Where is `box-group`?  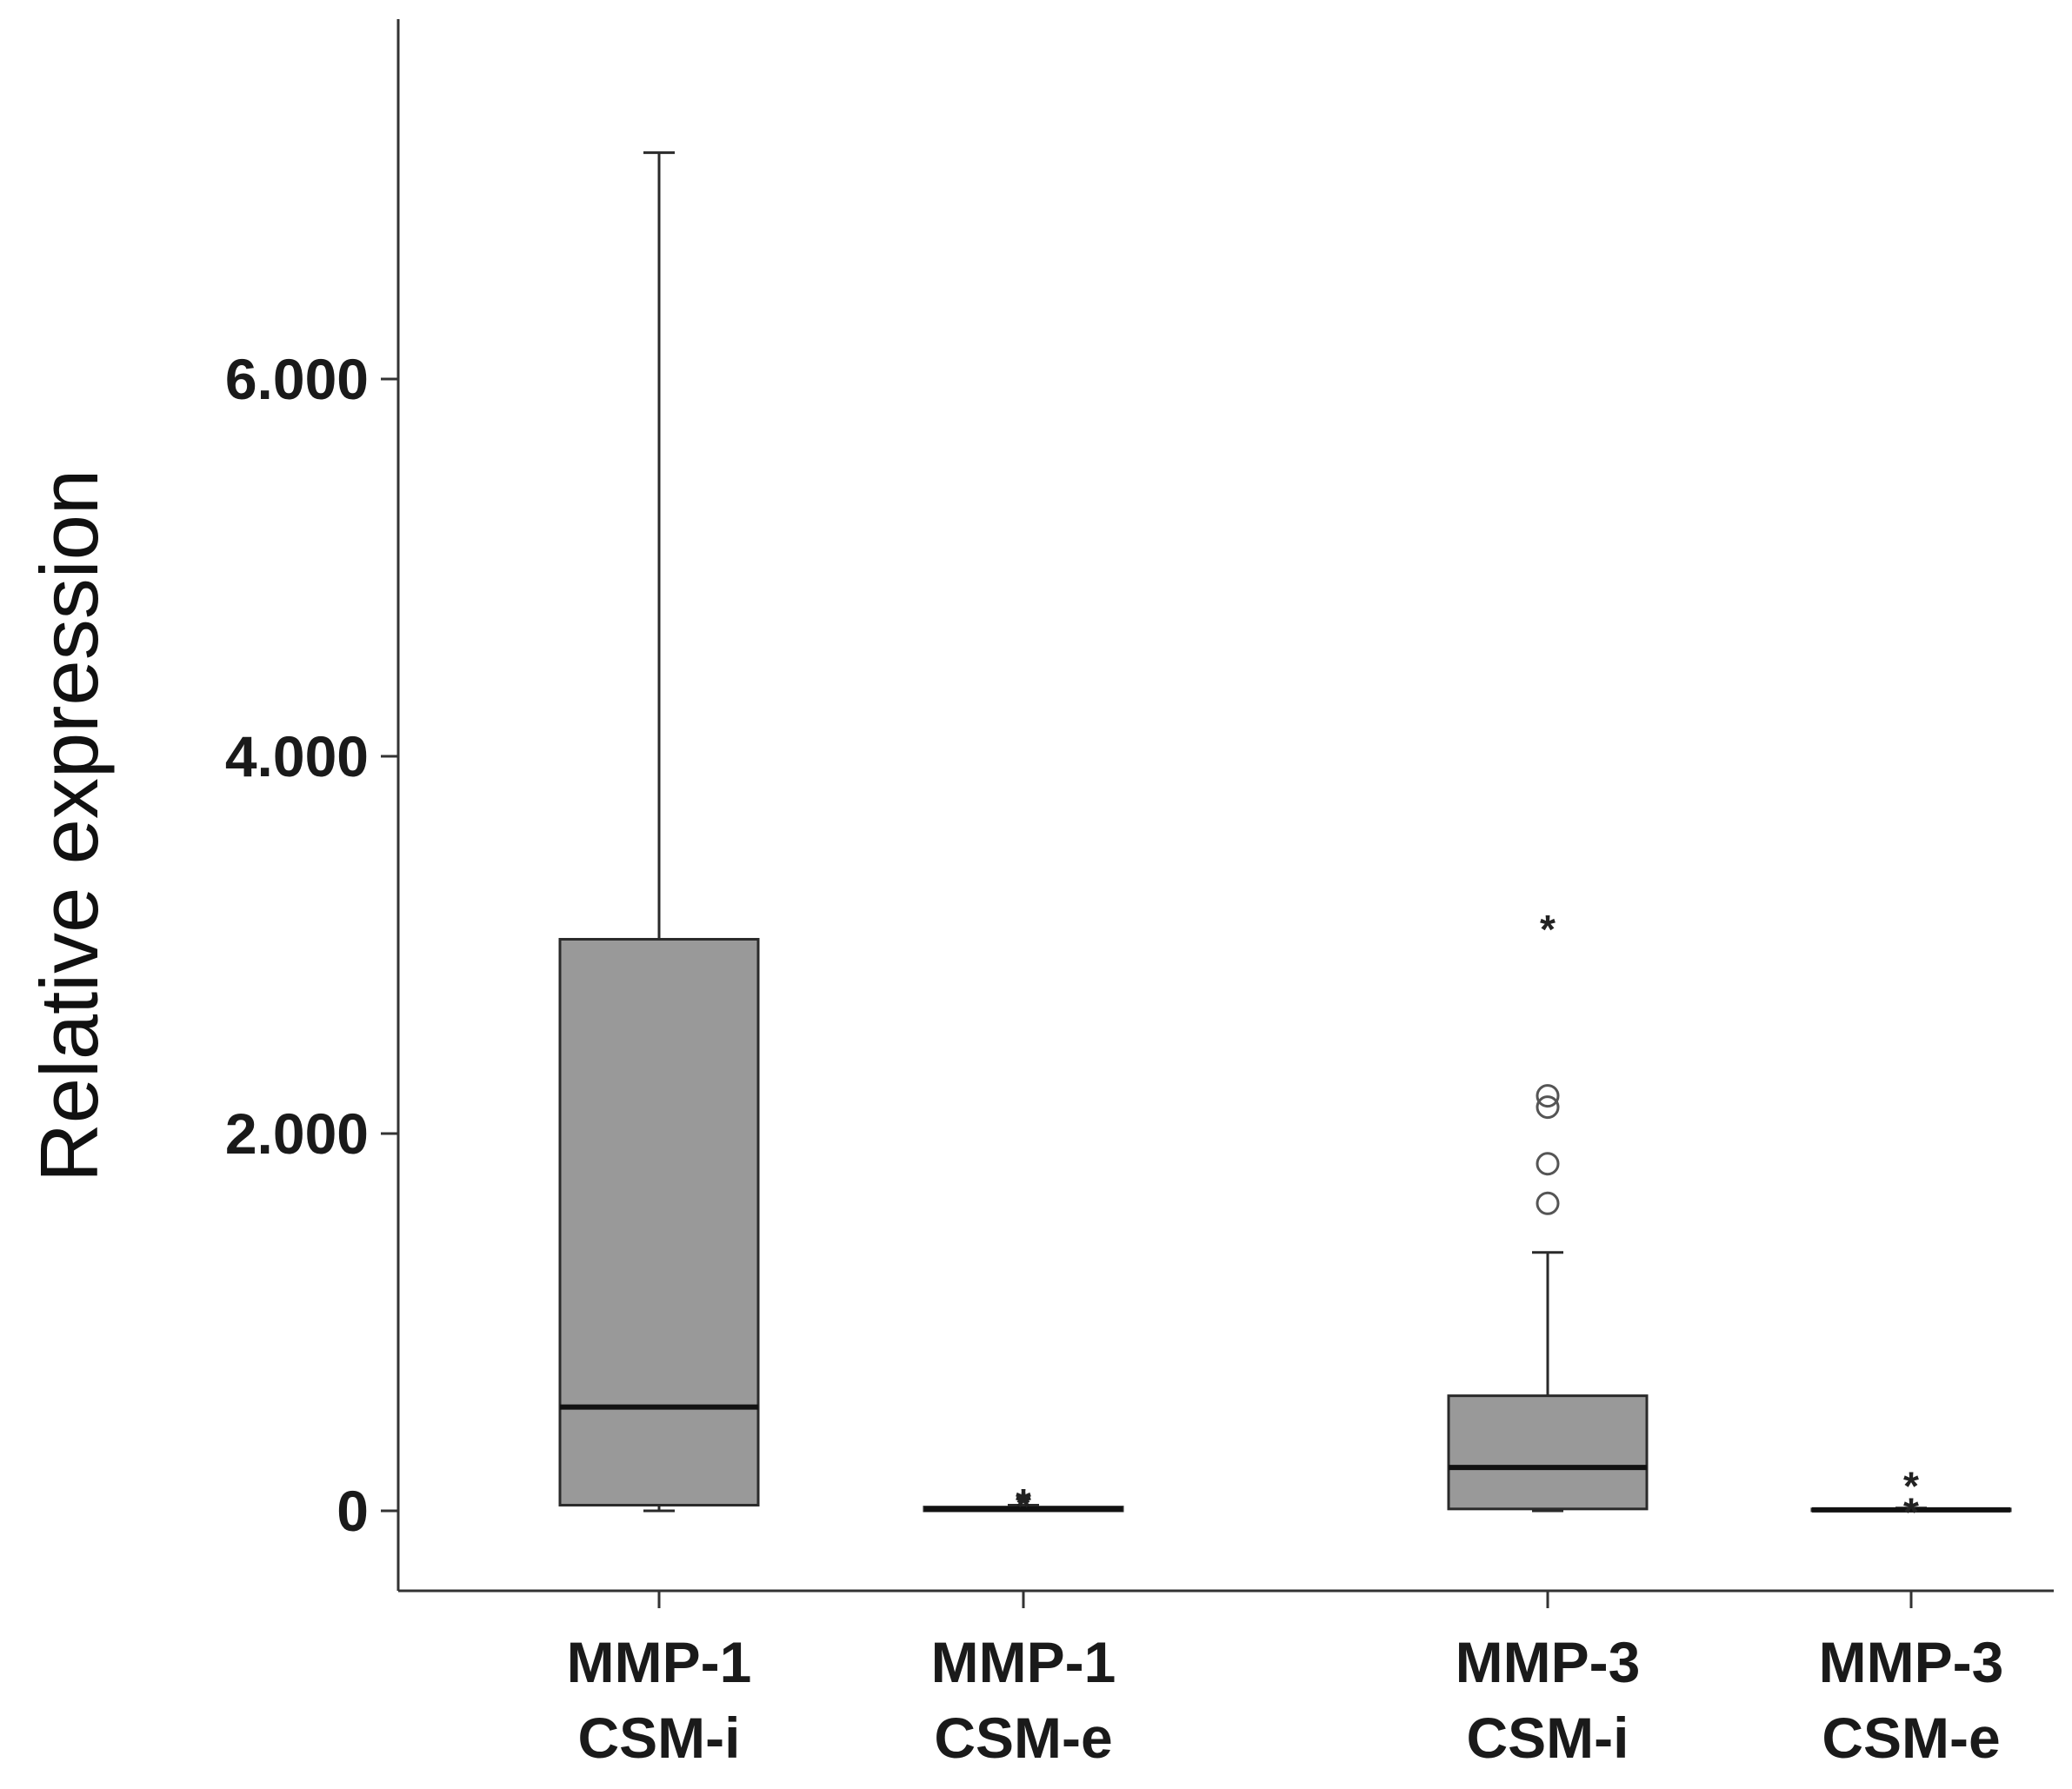
box-group is located at coordinates (659, 832).